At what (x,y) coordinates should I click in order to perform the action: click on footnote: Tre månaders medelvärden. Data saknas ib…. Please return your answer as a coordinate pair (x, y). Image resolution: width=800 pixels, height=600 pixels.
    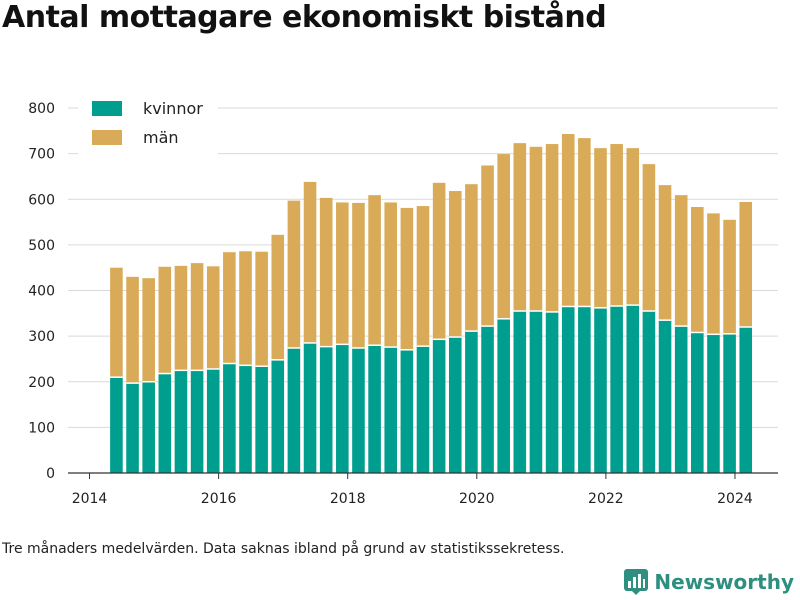
    Looking at the image, I should click on (283, 549).